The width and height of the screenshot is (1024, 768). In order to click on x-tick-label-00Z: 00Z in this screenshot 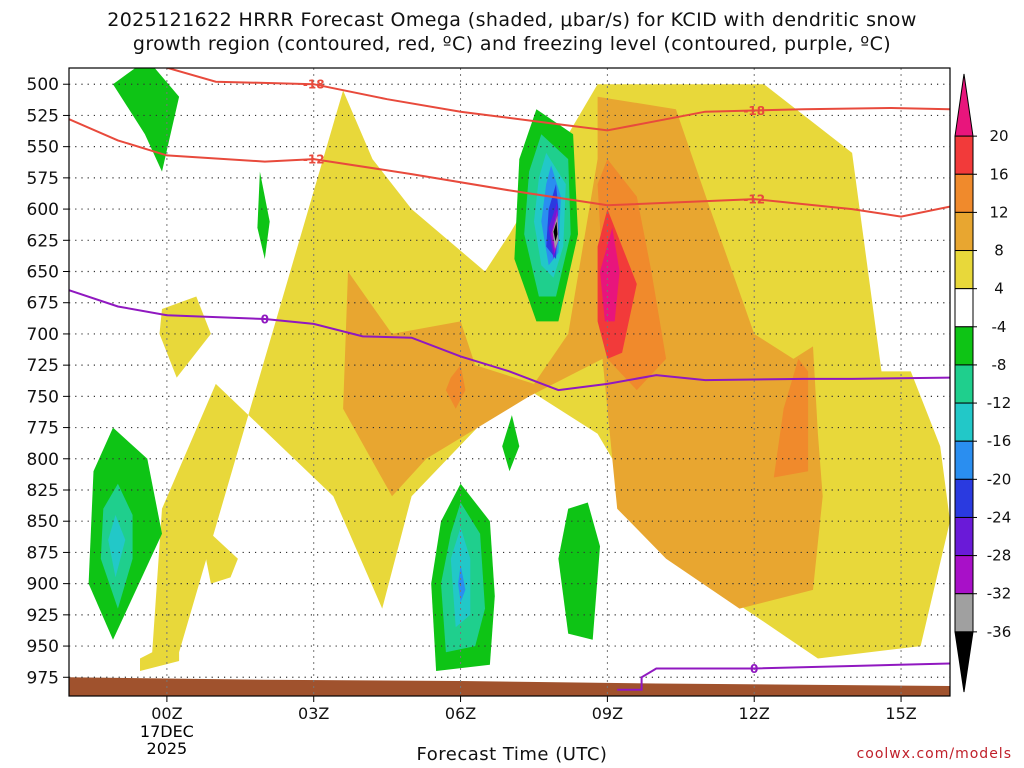, I will do `click(166, 713)`.